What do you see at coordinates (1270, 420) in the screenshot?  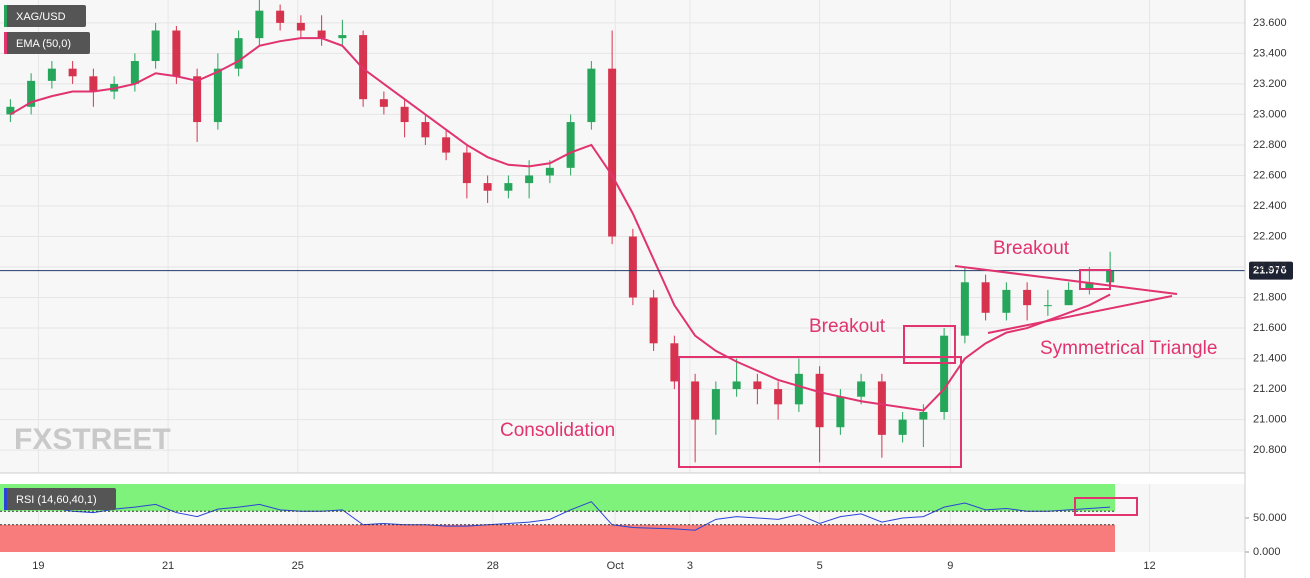 I see `y-tick-label: 21.000` at bounding box center [1270, 420].